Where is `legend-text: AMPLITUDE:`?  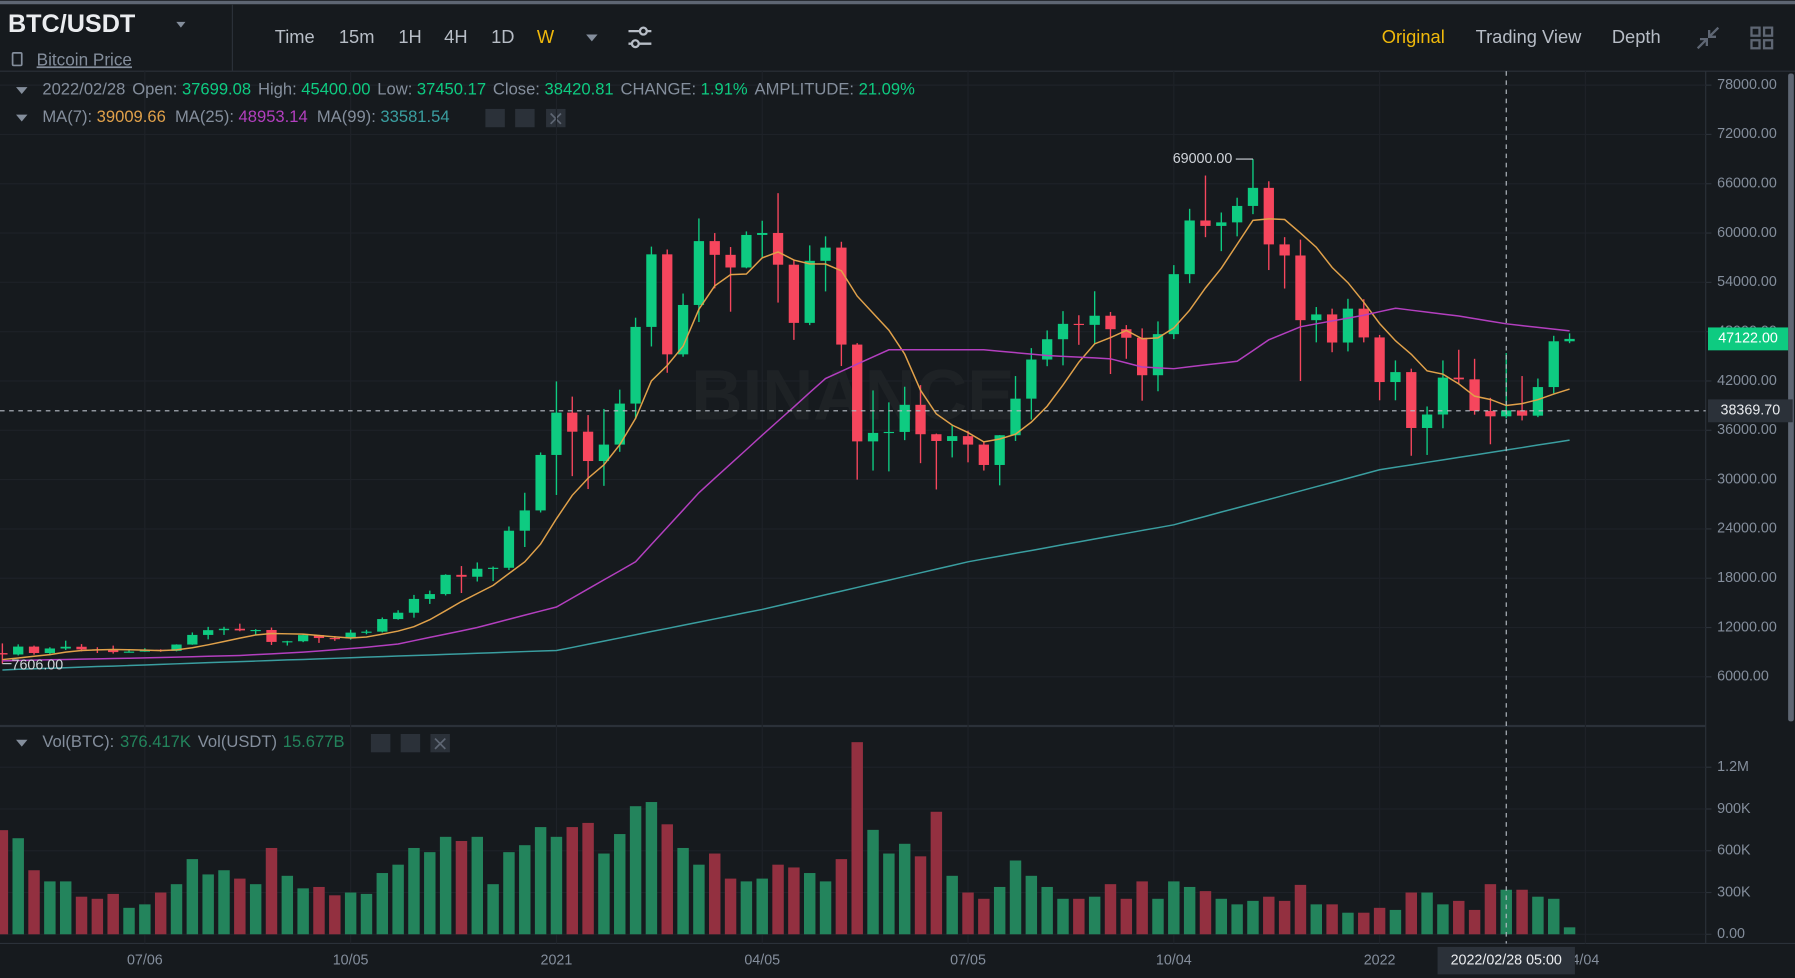
legend-text: AMPLITUDE: is located at coordinates (805, 89).